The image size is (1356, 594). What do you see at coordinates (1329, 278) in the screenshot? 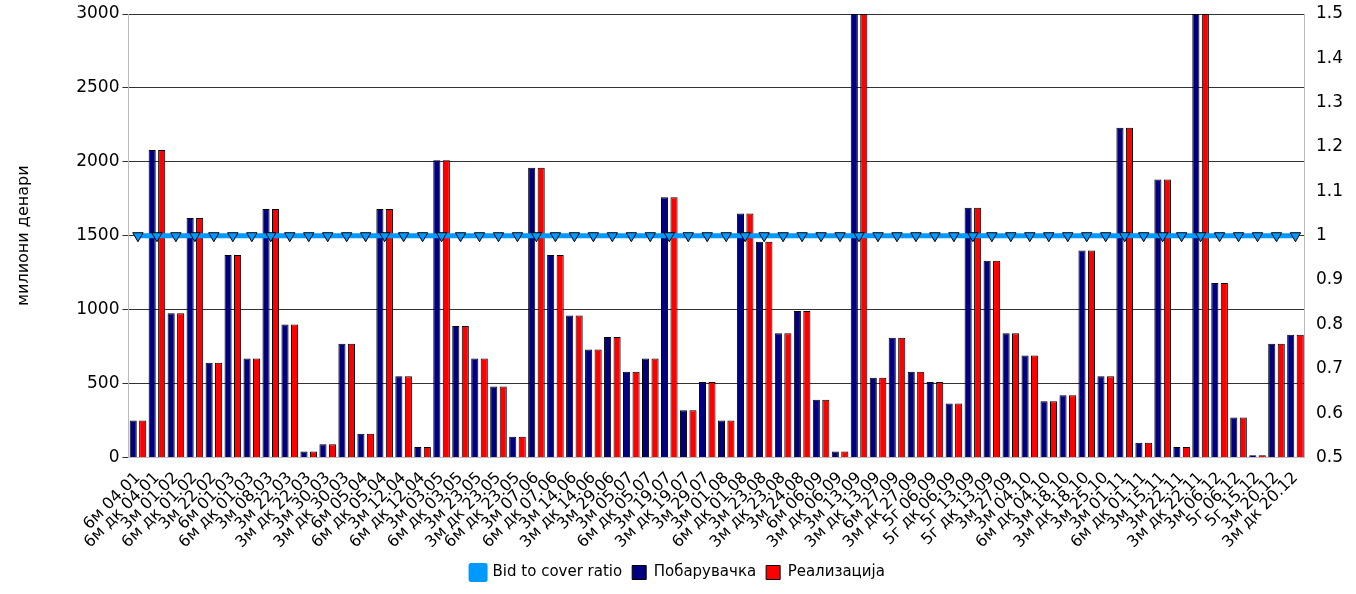
I see `y2-tick-label: 0.9` at bounding box center [1329, 278].